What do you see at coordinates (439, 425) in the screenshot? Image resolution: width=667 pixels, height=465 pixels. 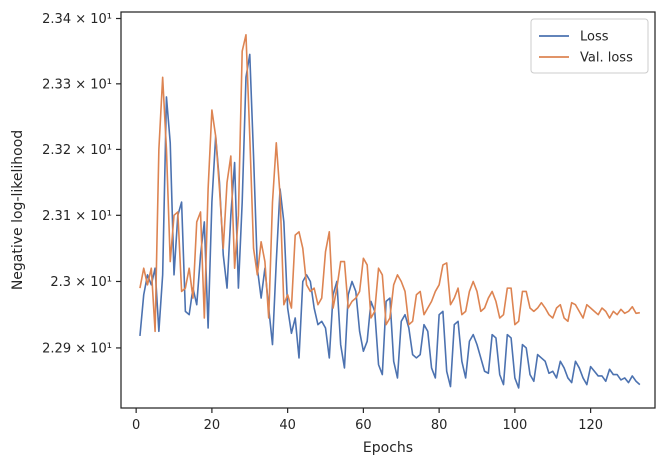 I see `x-tick-label: 80` at bounding box center [439, 425].